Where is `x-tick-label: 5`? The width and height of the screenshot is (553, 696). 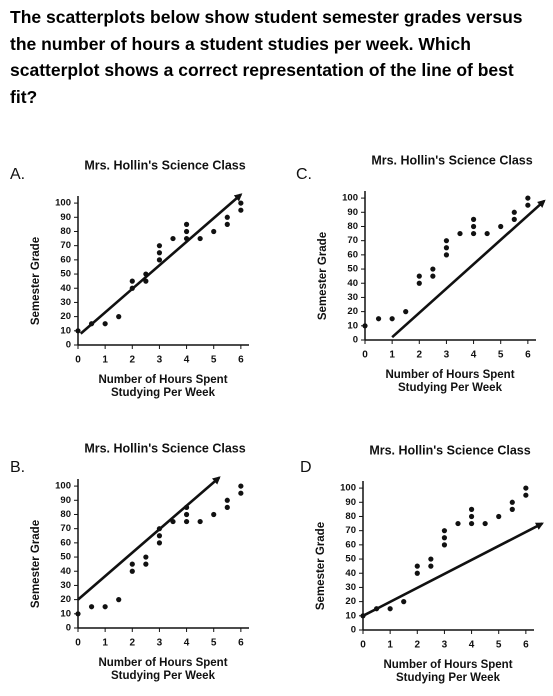
x-tick-label: 5 is located at coordinates (499, 645).